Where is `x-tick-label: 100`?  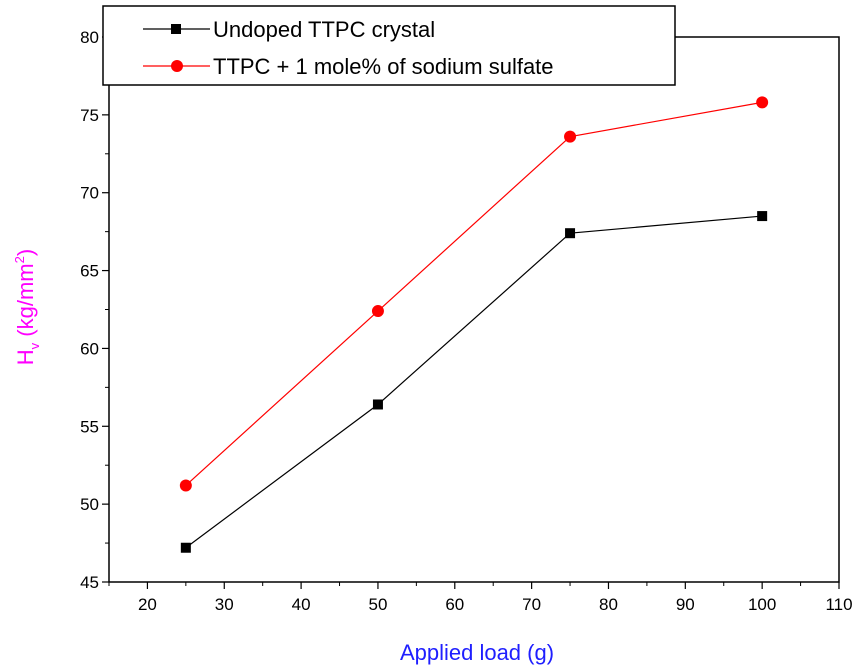
x-tick-label: 100 is located at coordinates (762, 604).